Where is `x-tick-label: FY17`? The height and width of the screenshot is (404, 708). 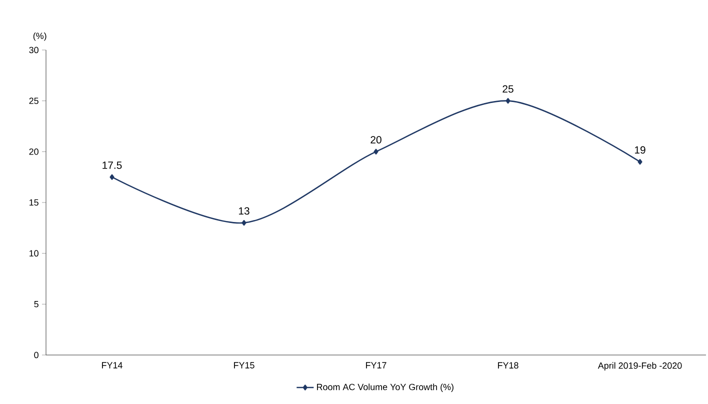
x-tick-label: FY17 is located at coordinates (376, 365).